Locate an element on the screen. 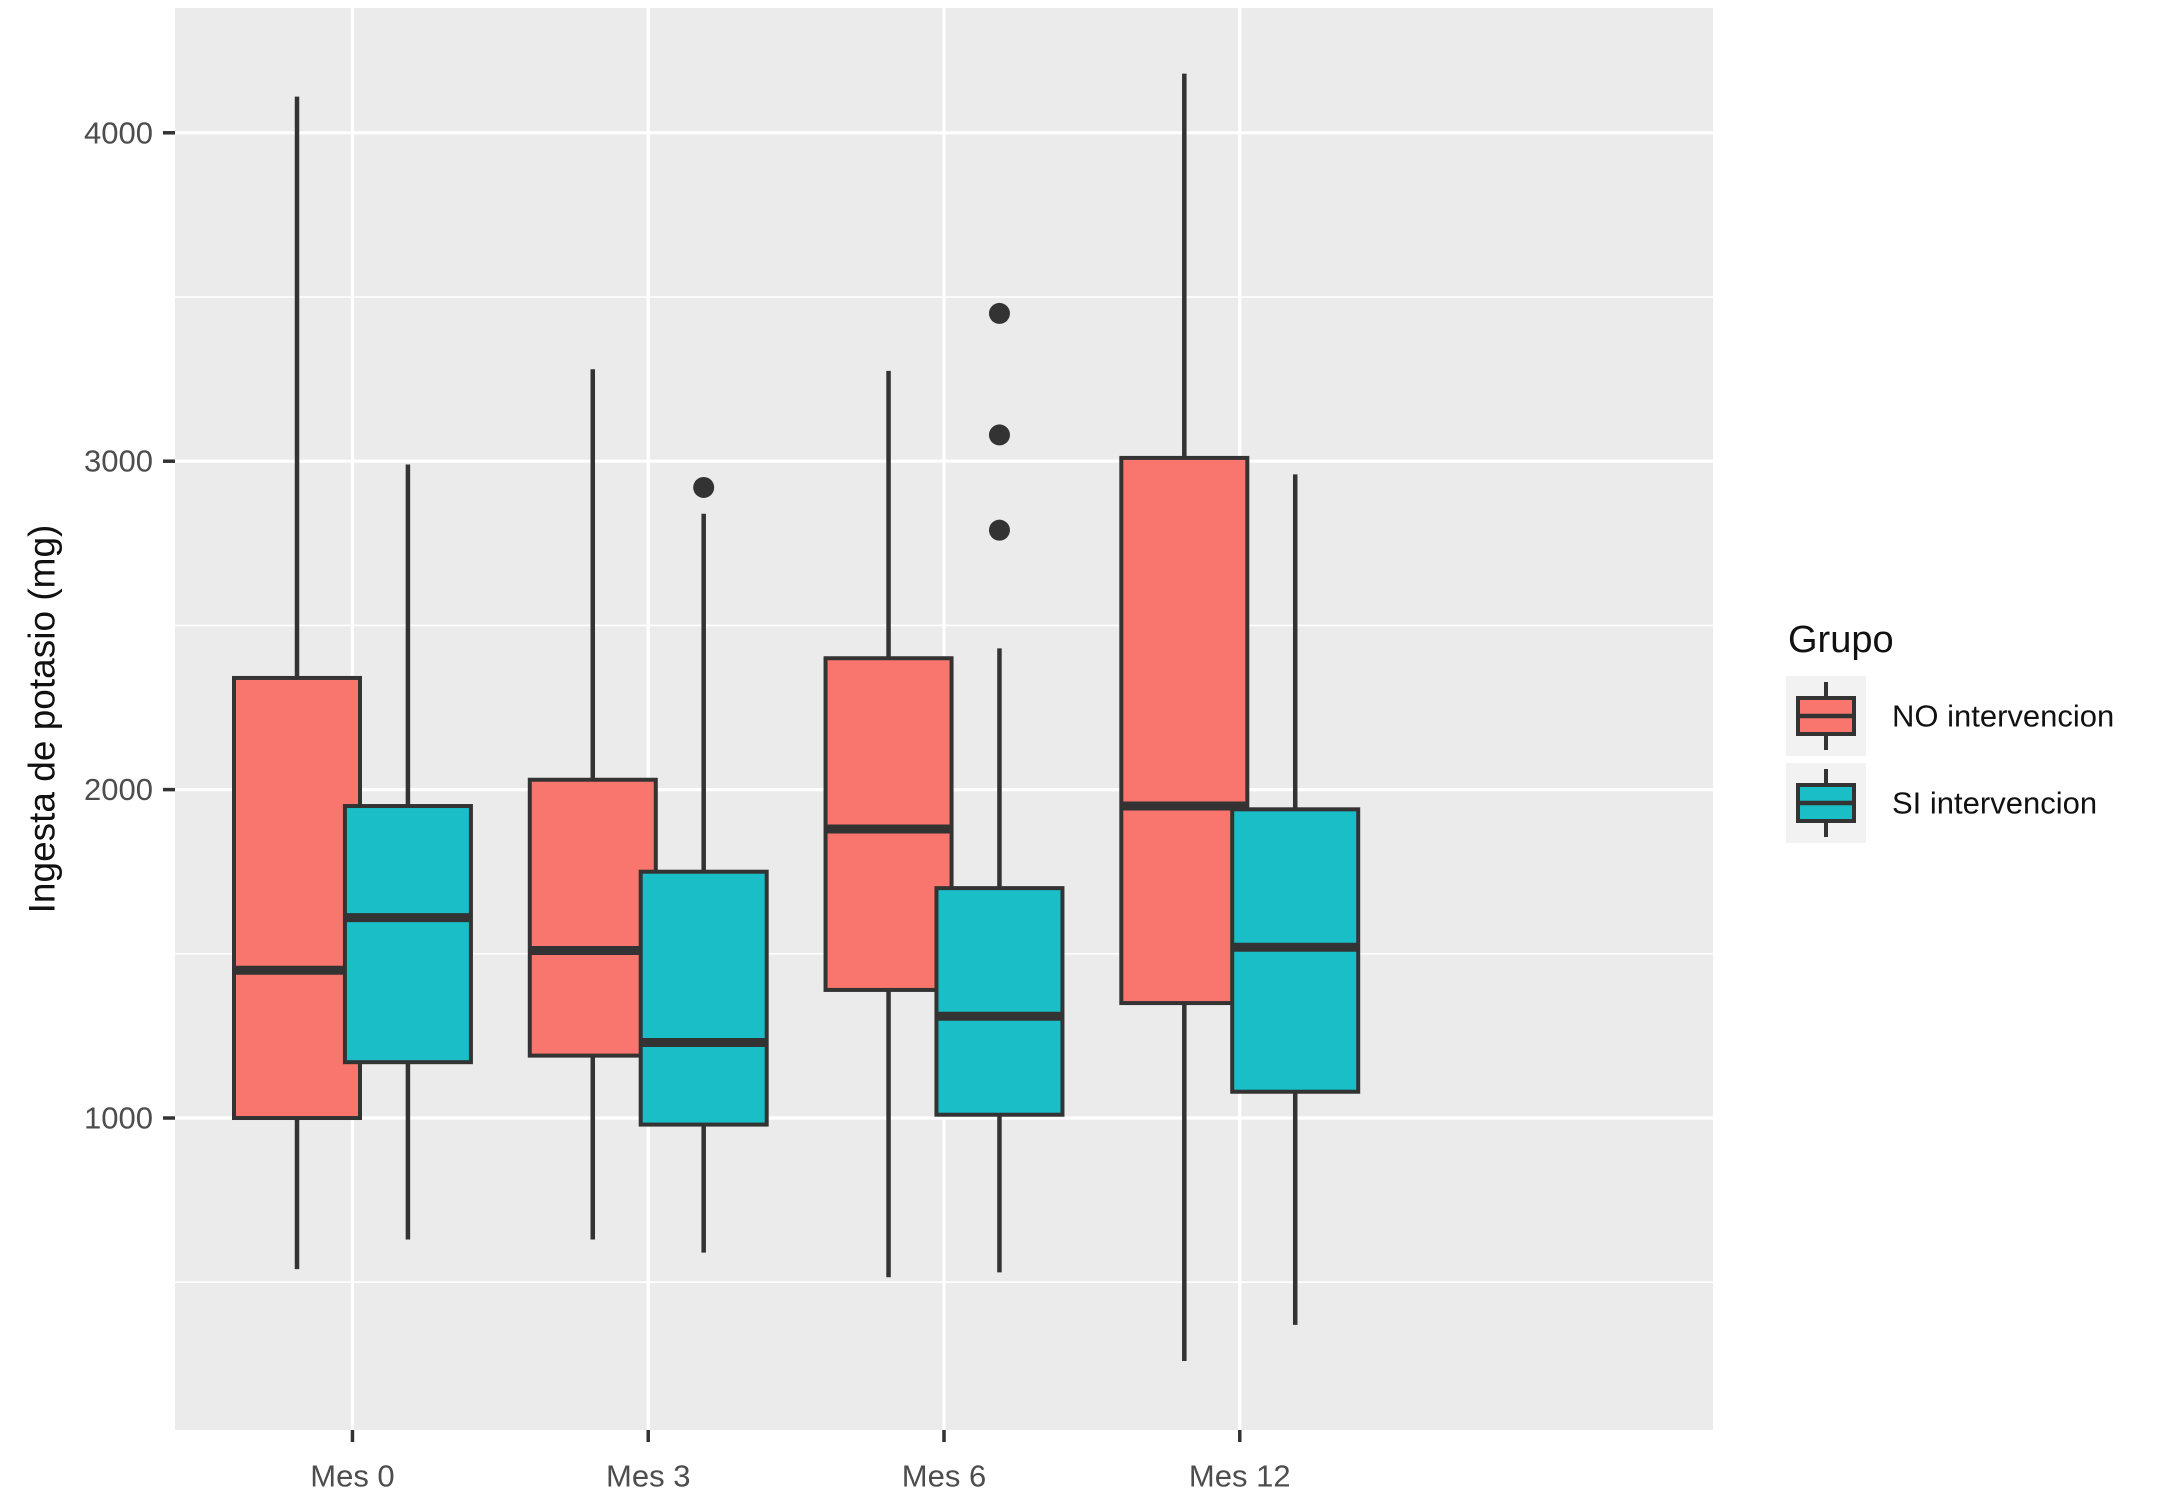  x-tick-label: Mes 6 is located at coordinates (944, 1476).